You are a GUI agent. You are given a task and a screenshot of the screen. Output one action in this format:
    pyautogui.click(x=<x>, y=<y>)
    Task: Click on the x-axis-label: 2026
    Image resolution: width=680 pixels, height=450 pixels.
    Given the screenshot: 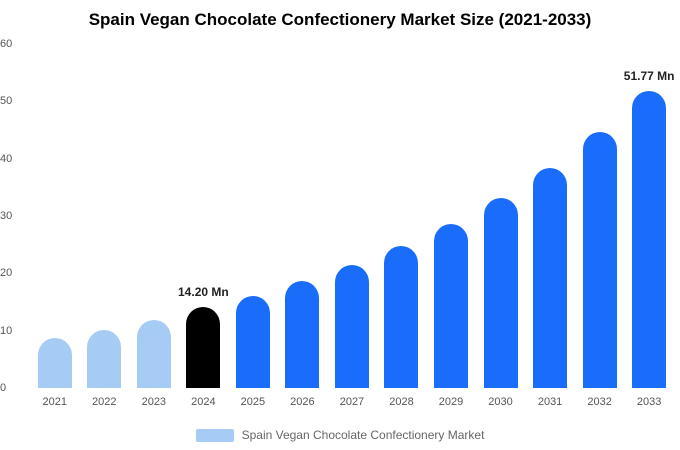 What is the action you would take?
    pyautogui.click(x=302, y=402)
    